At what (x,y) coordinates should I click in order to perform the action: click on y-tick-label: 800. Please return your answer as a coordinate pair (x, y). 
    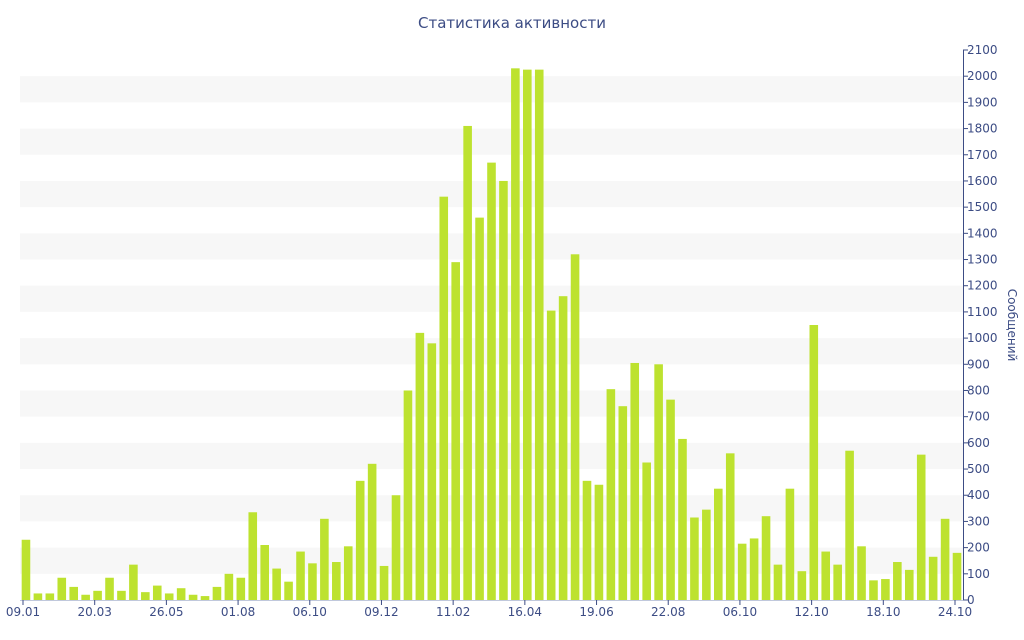
    Looking at the image, I should click on (978, 390).